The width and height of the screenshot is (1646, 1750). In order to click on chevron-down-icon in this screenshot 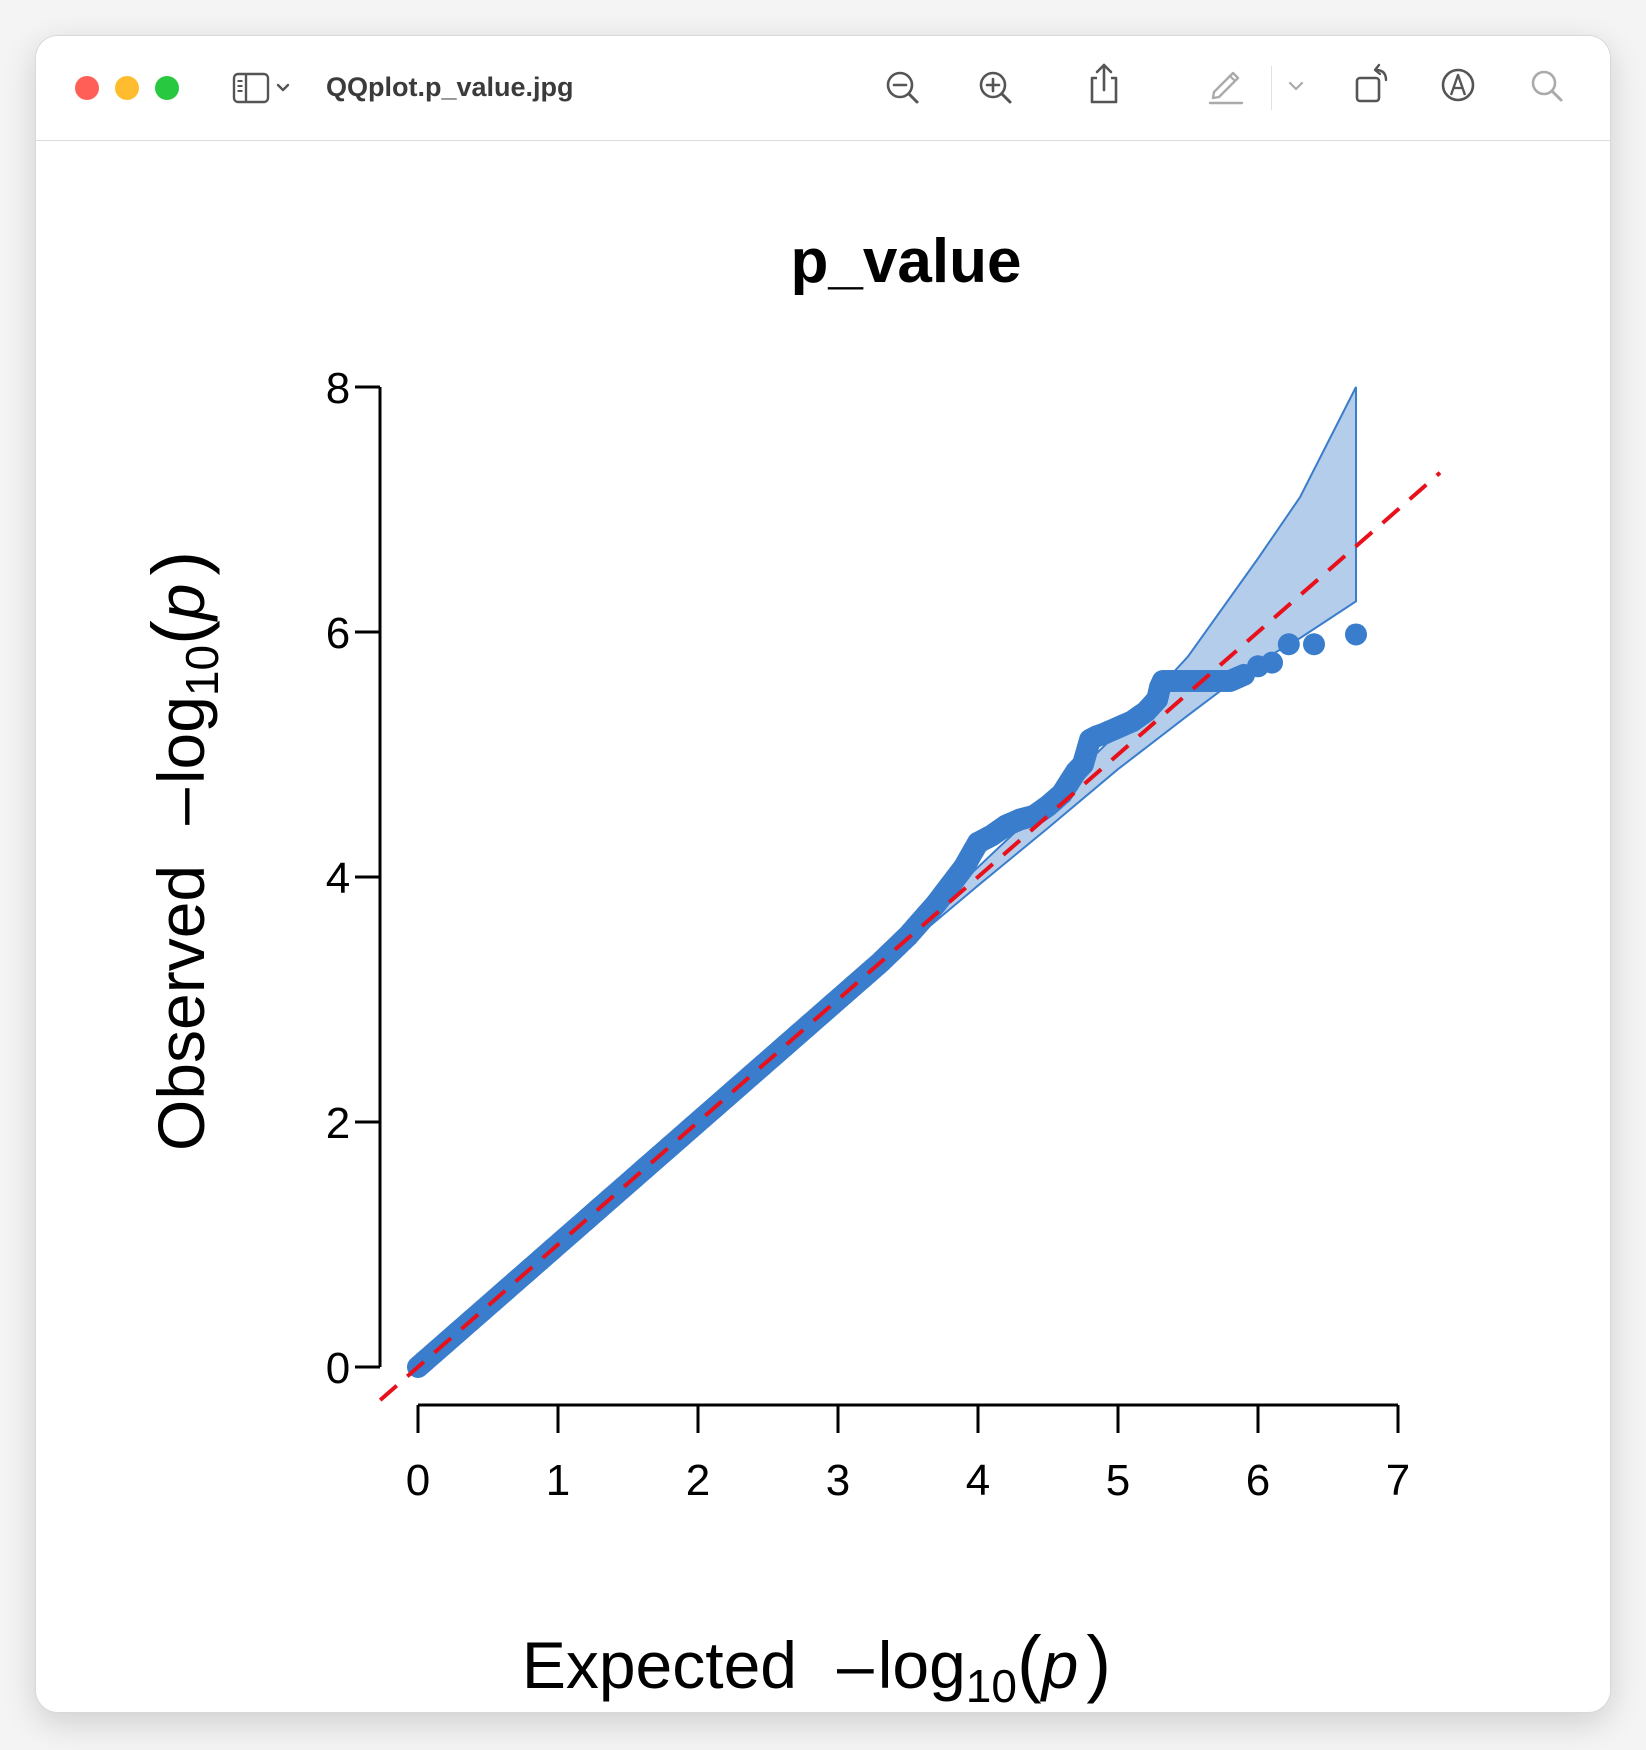, I will do `click(1296, 86)`.